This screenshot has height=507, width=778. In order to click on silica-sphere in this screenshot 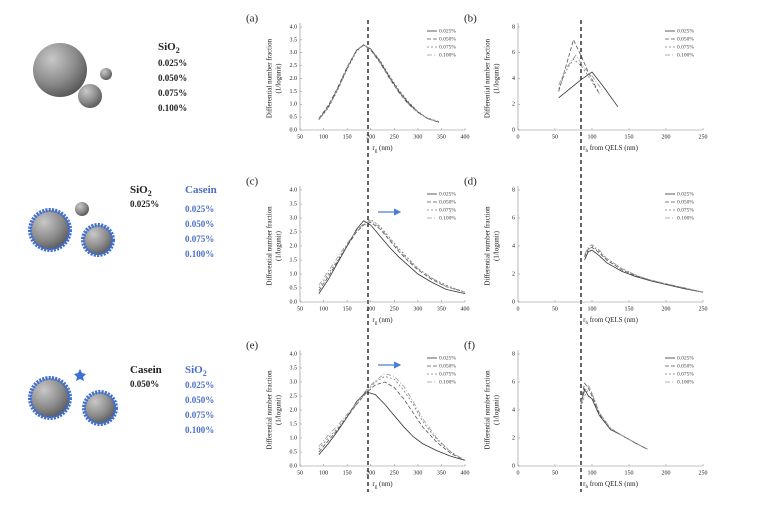, I will do `click(60, 70)`.